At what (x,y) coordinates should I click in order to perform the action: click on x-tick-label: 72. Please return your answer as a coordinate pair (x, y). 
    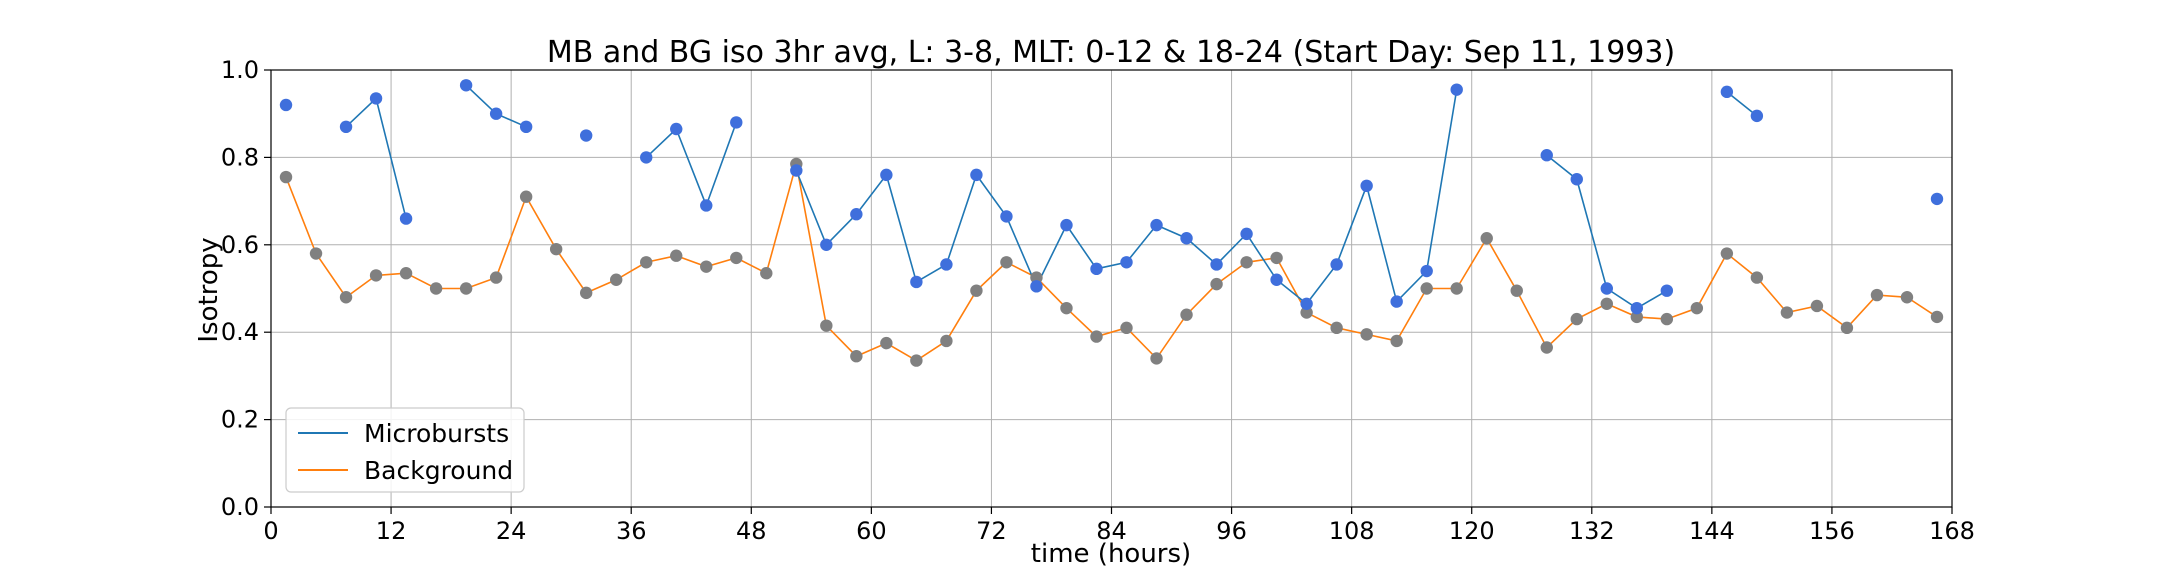
    Looking at the image, I should click on (991, 531).